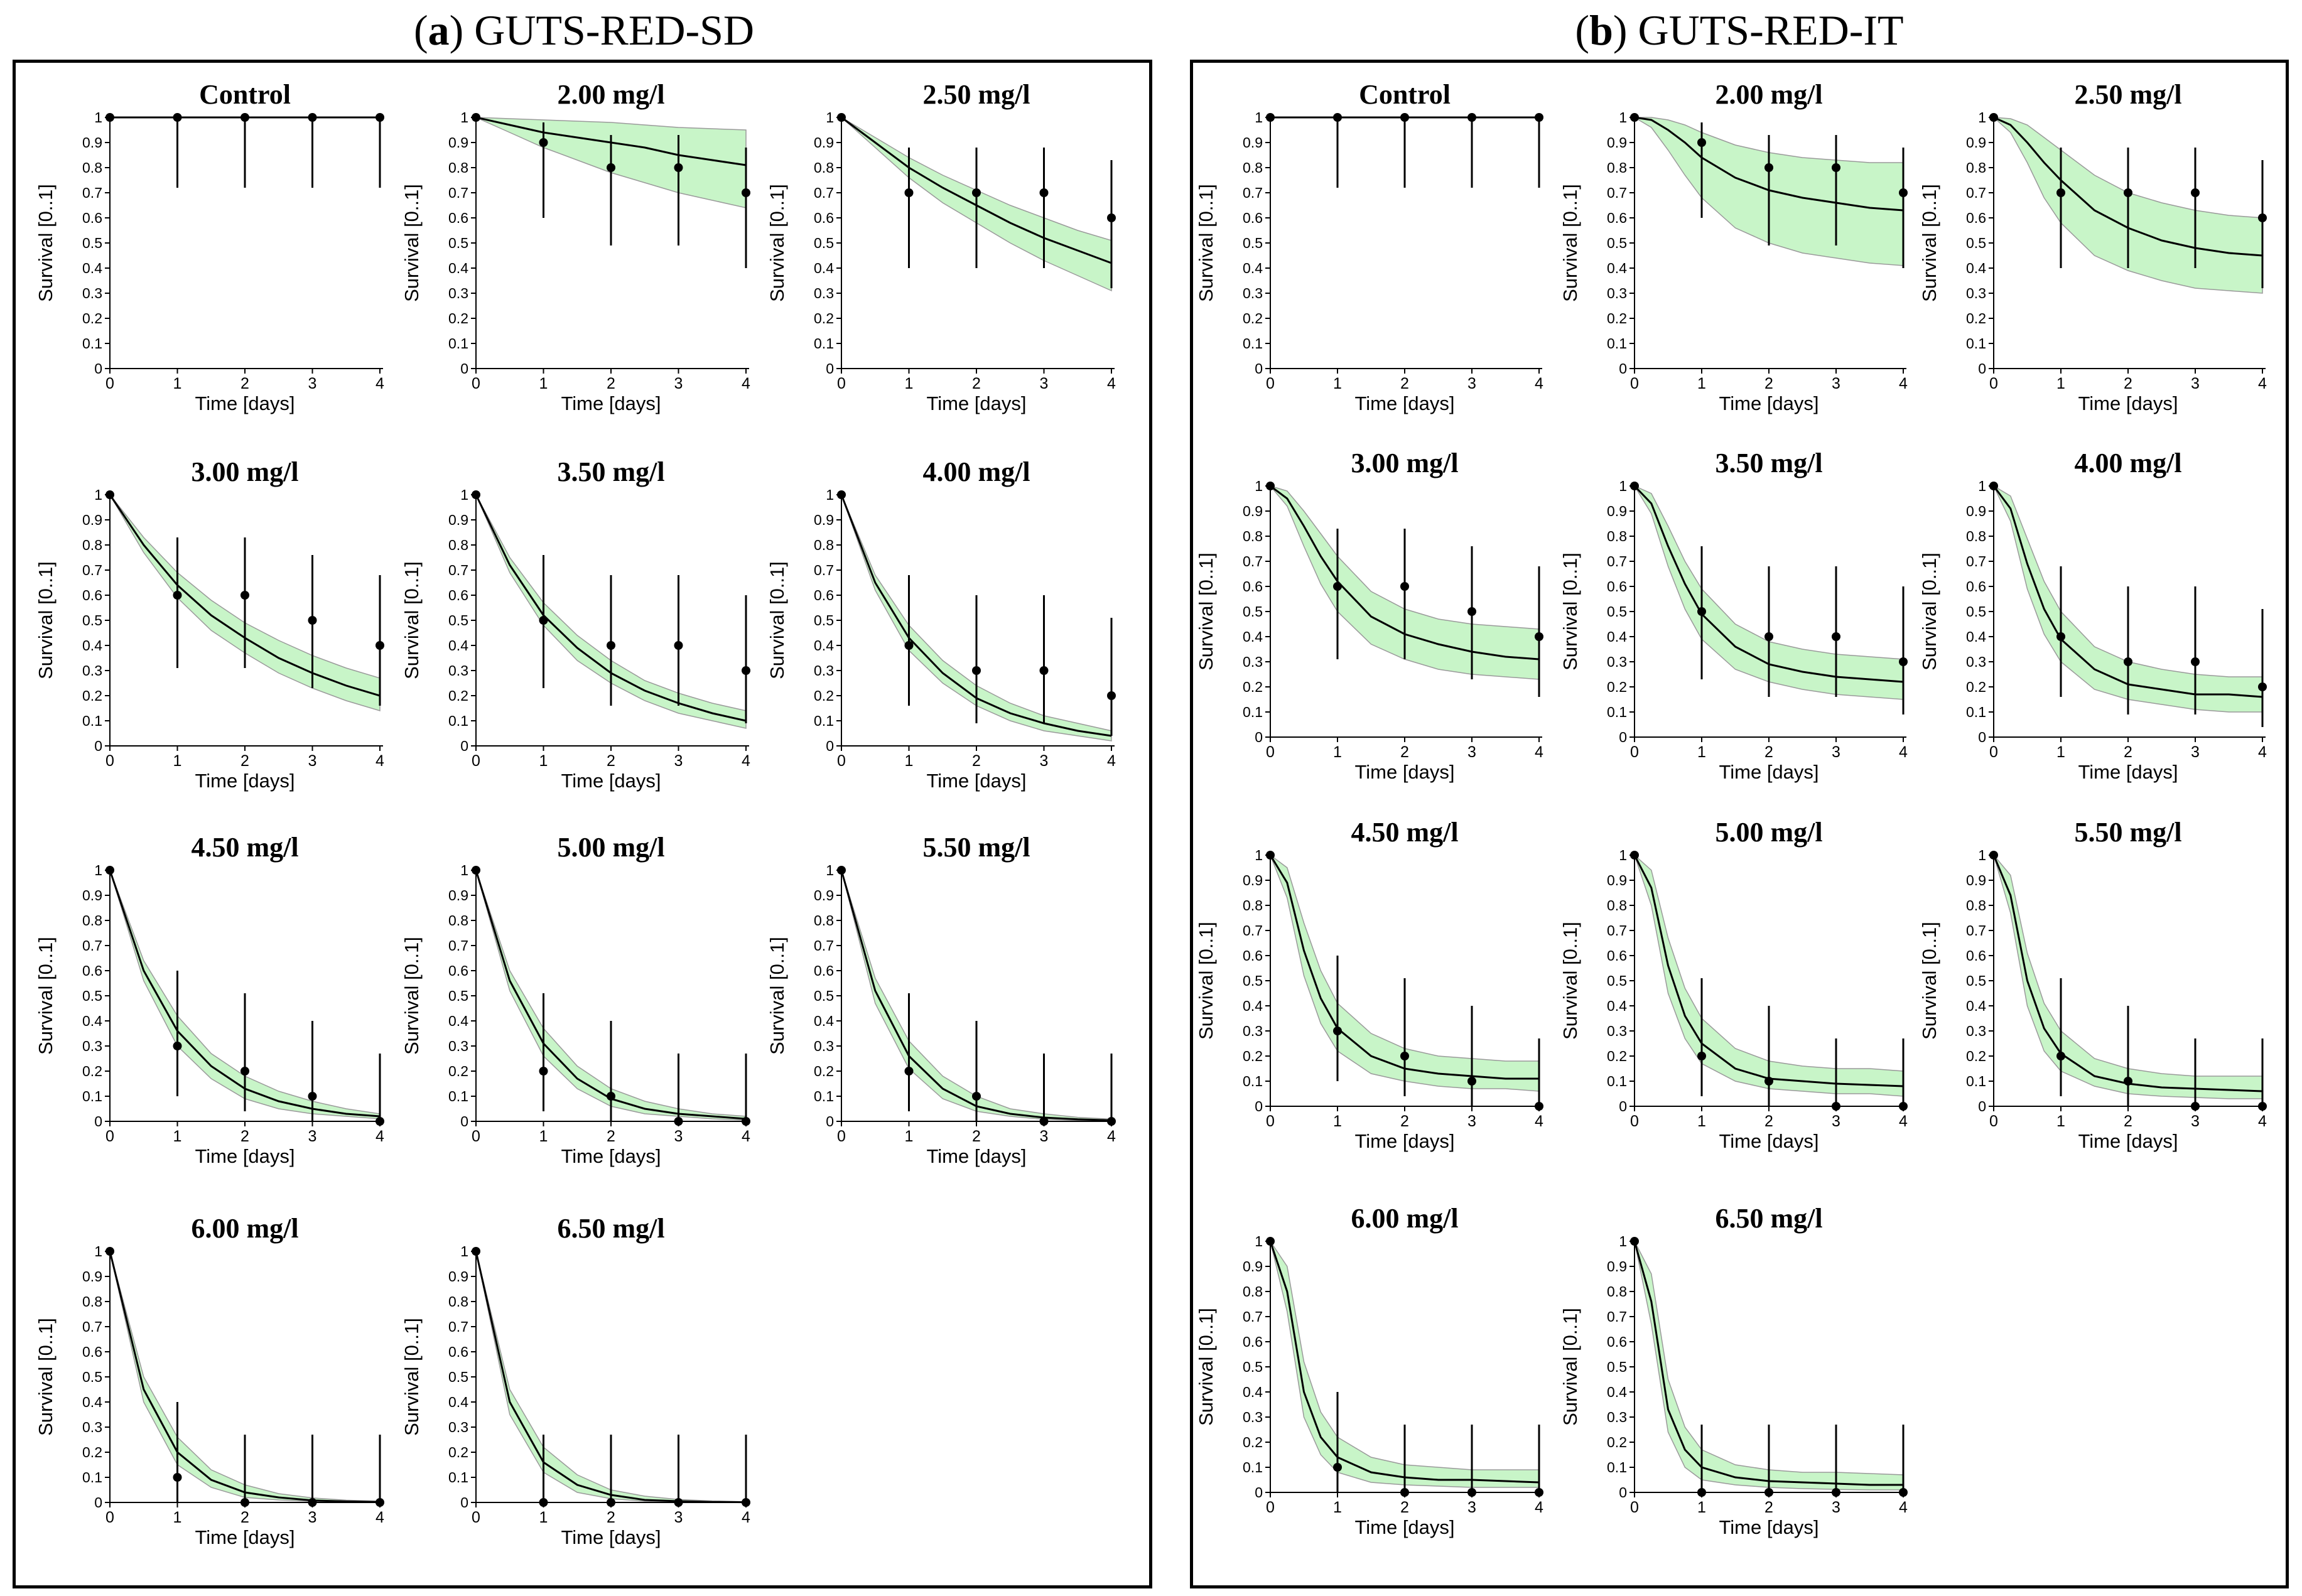 The height and width of the screenshot is (1596, 2302). What do you see at coordinates (1044, 761) in the screenshot?
I see `panel-a-plot-6-x-tick-label: 3` at bounding box center [1044, 761].